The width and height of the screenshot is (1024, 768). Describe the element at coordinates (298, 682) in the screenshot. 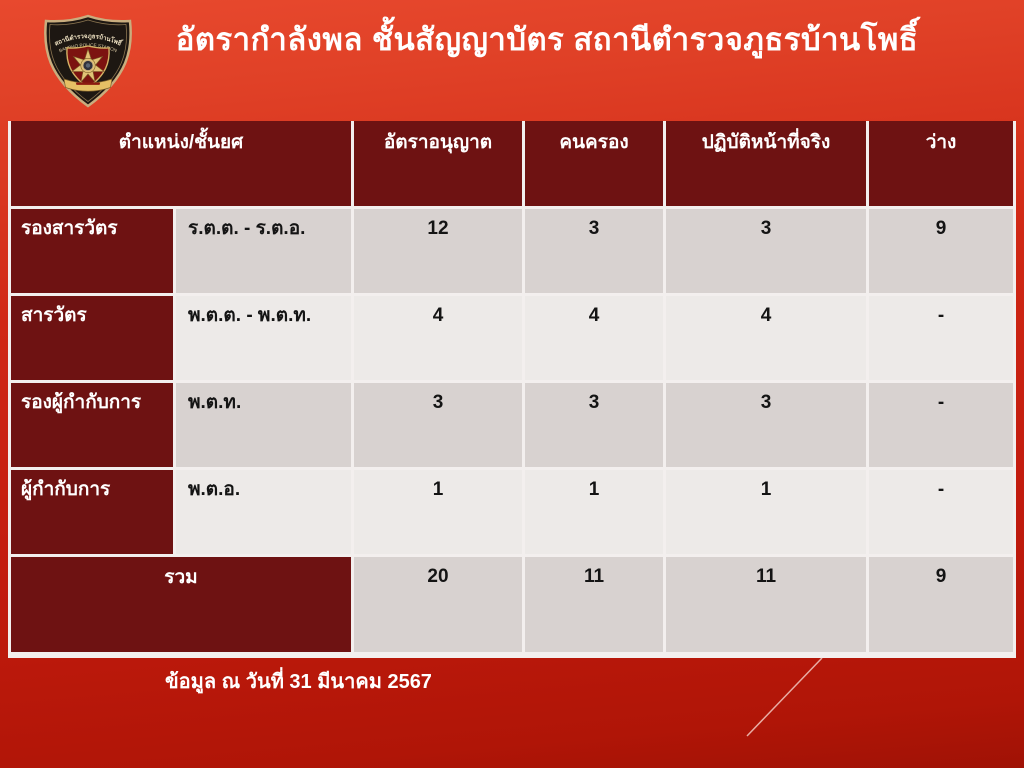

I see `footer-data-date: ข้อมูล ณ วันที่ 31 มีนาคม 2567` at that location.